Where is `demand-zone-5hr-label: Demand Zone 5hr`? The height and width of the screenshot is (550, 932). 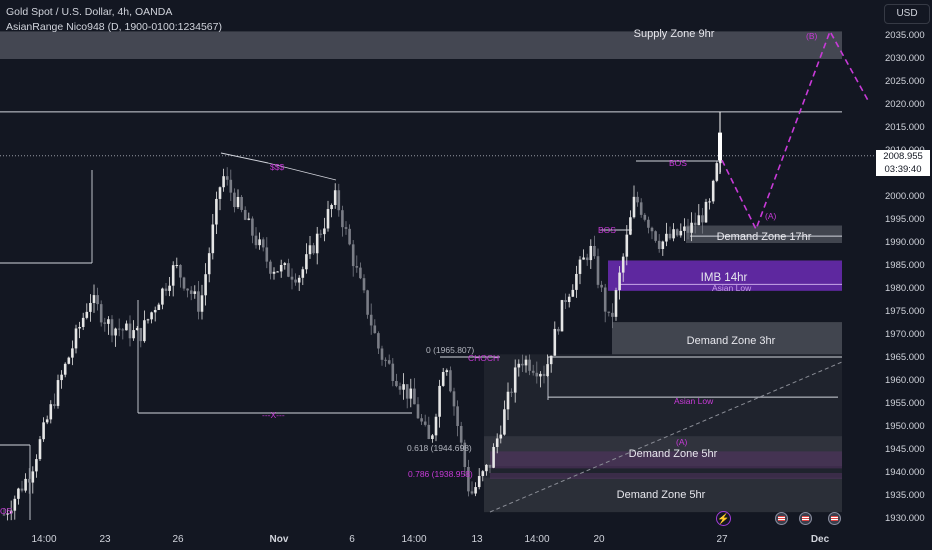
demand-zone-5hr-label: Demand Zone 5hr is located at coordinates (673, 454).